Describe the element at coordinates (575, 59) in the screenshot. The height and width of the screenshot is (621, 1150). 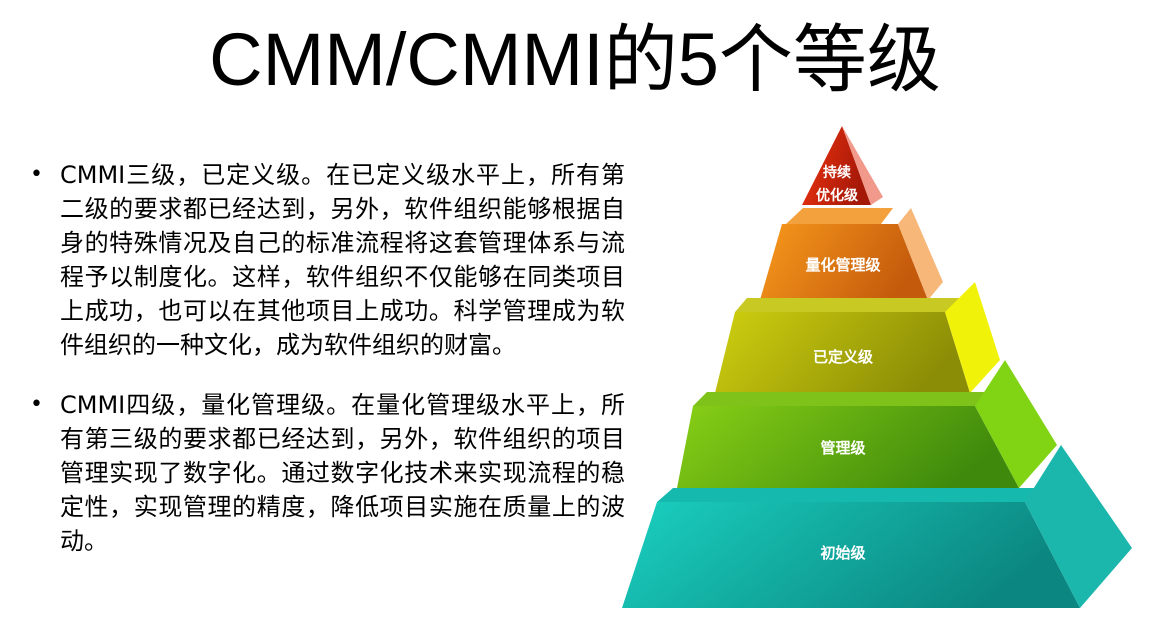
I see `slide-title: CMM/CMMI的5个等级` at that location.